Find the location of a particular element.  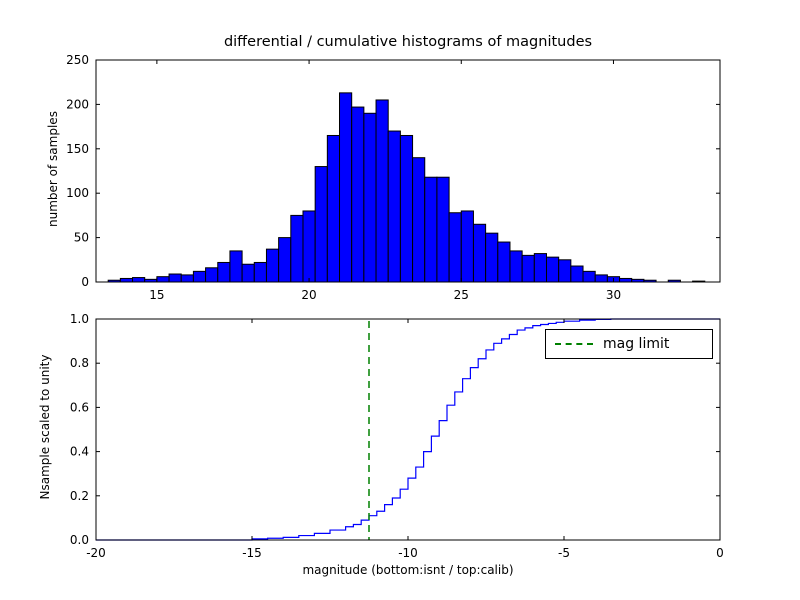

y-tick-label: 0.0 is located at coordinates (79, 540).